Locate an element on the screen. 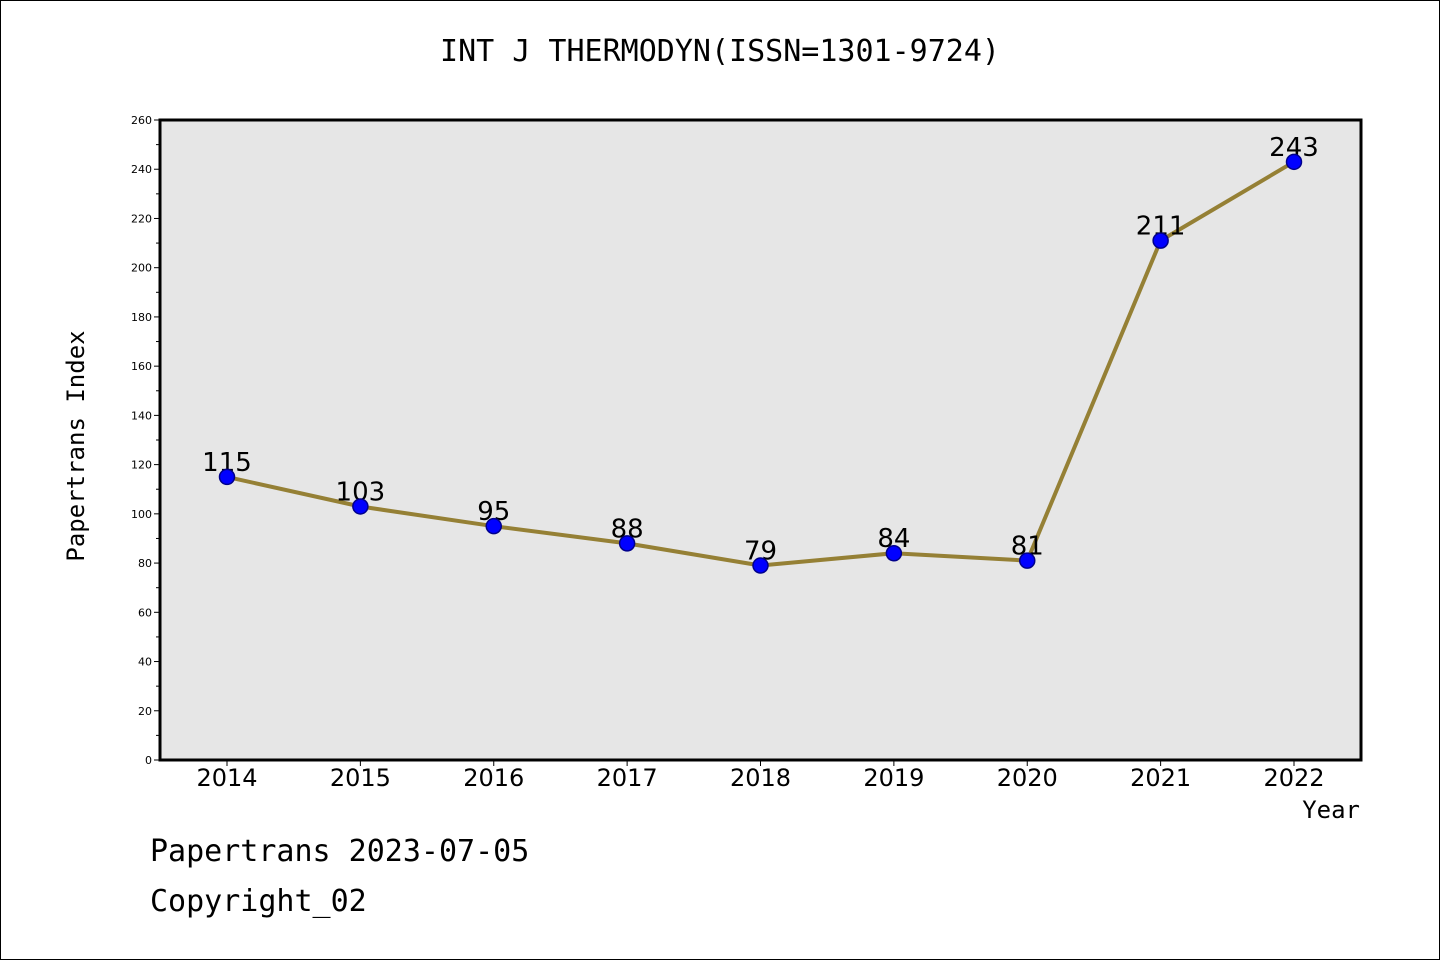 The height and width of the screenshot is (960, 1440). x-tick-label: 2019 is located at coordinates (893, 778).